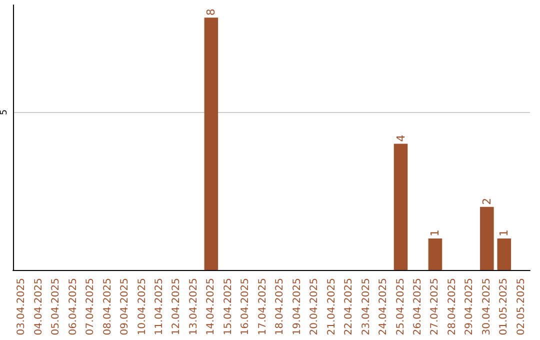 Image resolution: width=540 pixels, height=340 pixels. What do you see at coordinates (384, 307) in the screenshot?
I see `x-tick-label: 24.04.2025` at bounding box center [384, 307].